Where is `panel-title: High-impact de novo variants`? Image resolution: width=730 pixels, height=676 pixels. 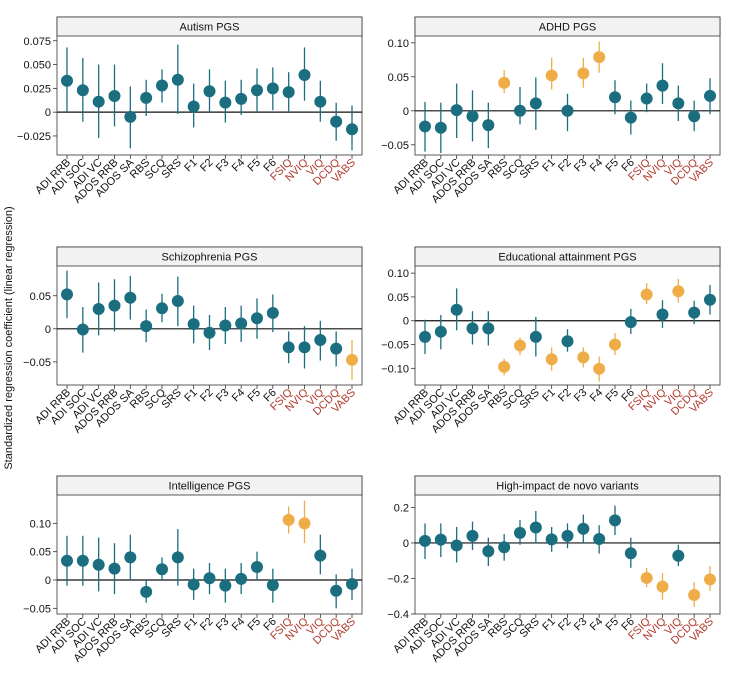 panel-title: High-impact de novo variants is located at coordinates (567, 487).